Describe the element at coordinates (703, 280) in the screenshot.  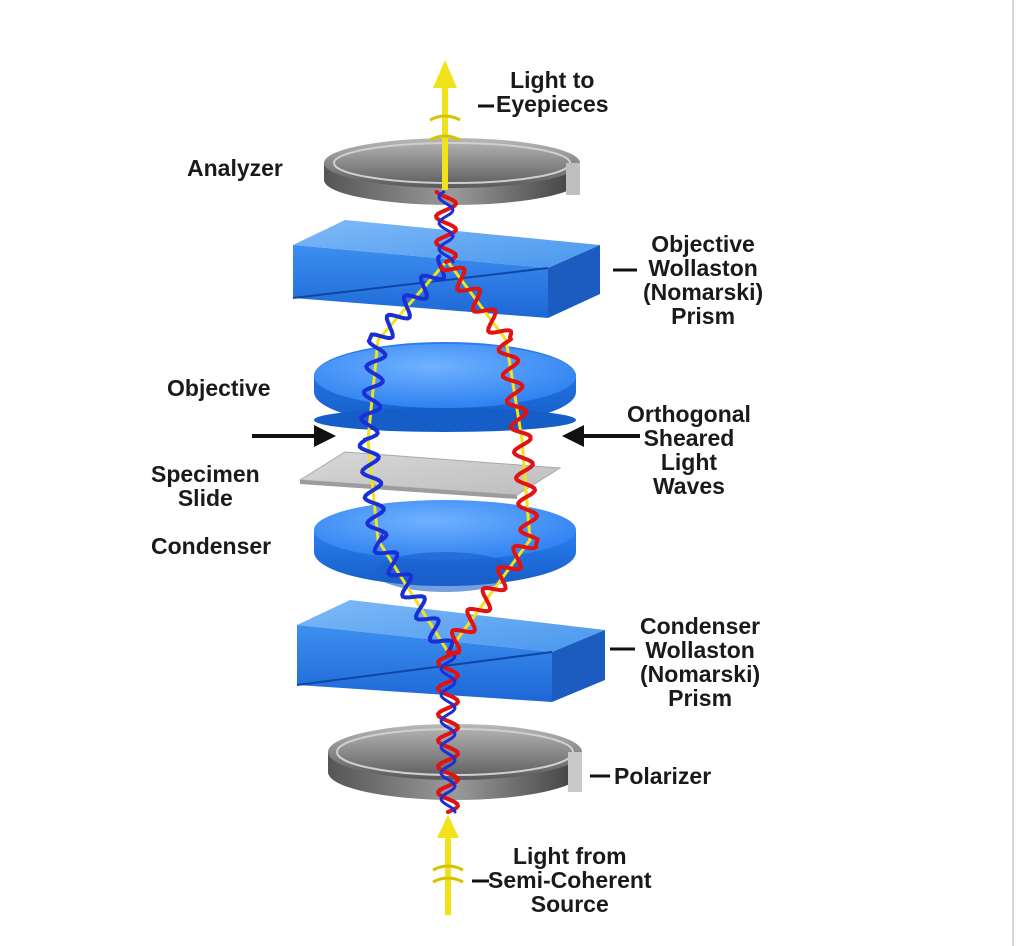
I see `label-objective-wollaston-prism: Objective Wollaston (Nomarski) Prism` at that location.